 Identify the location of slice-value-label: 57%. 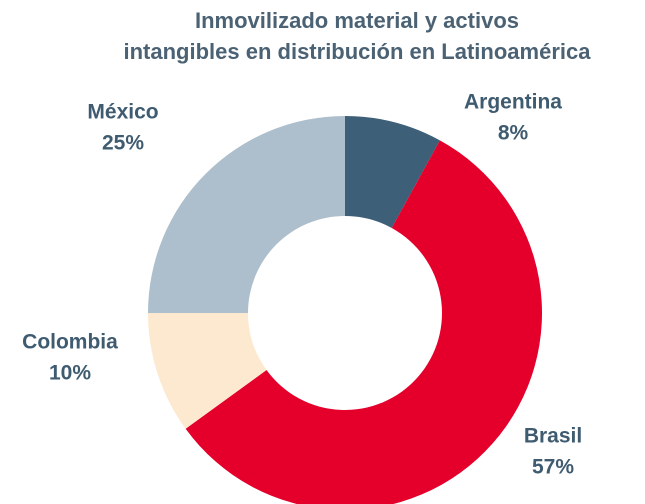
(553, 467).